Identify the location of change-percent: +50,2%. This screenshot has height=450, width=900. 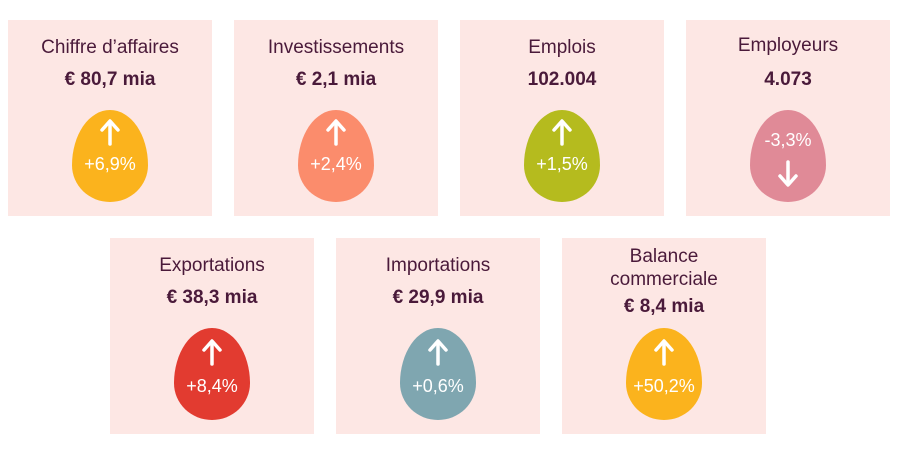
(664, 386).